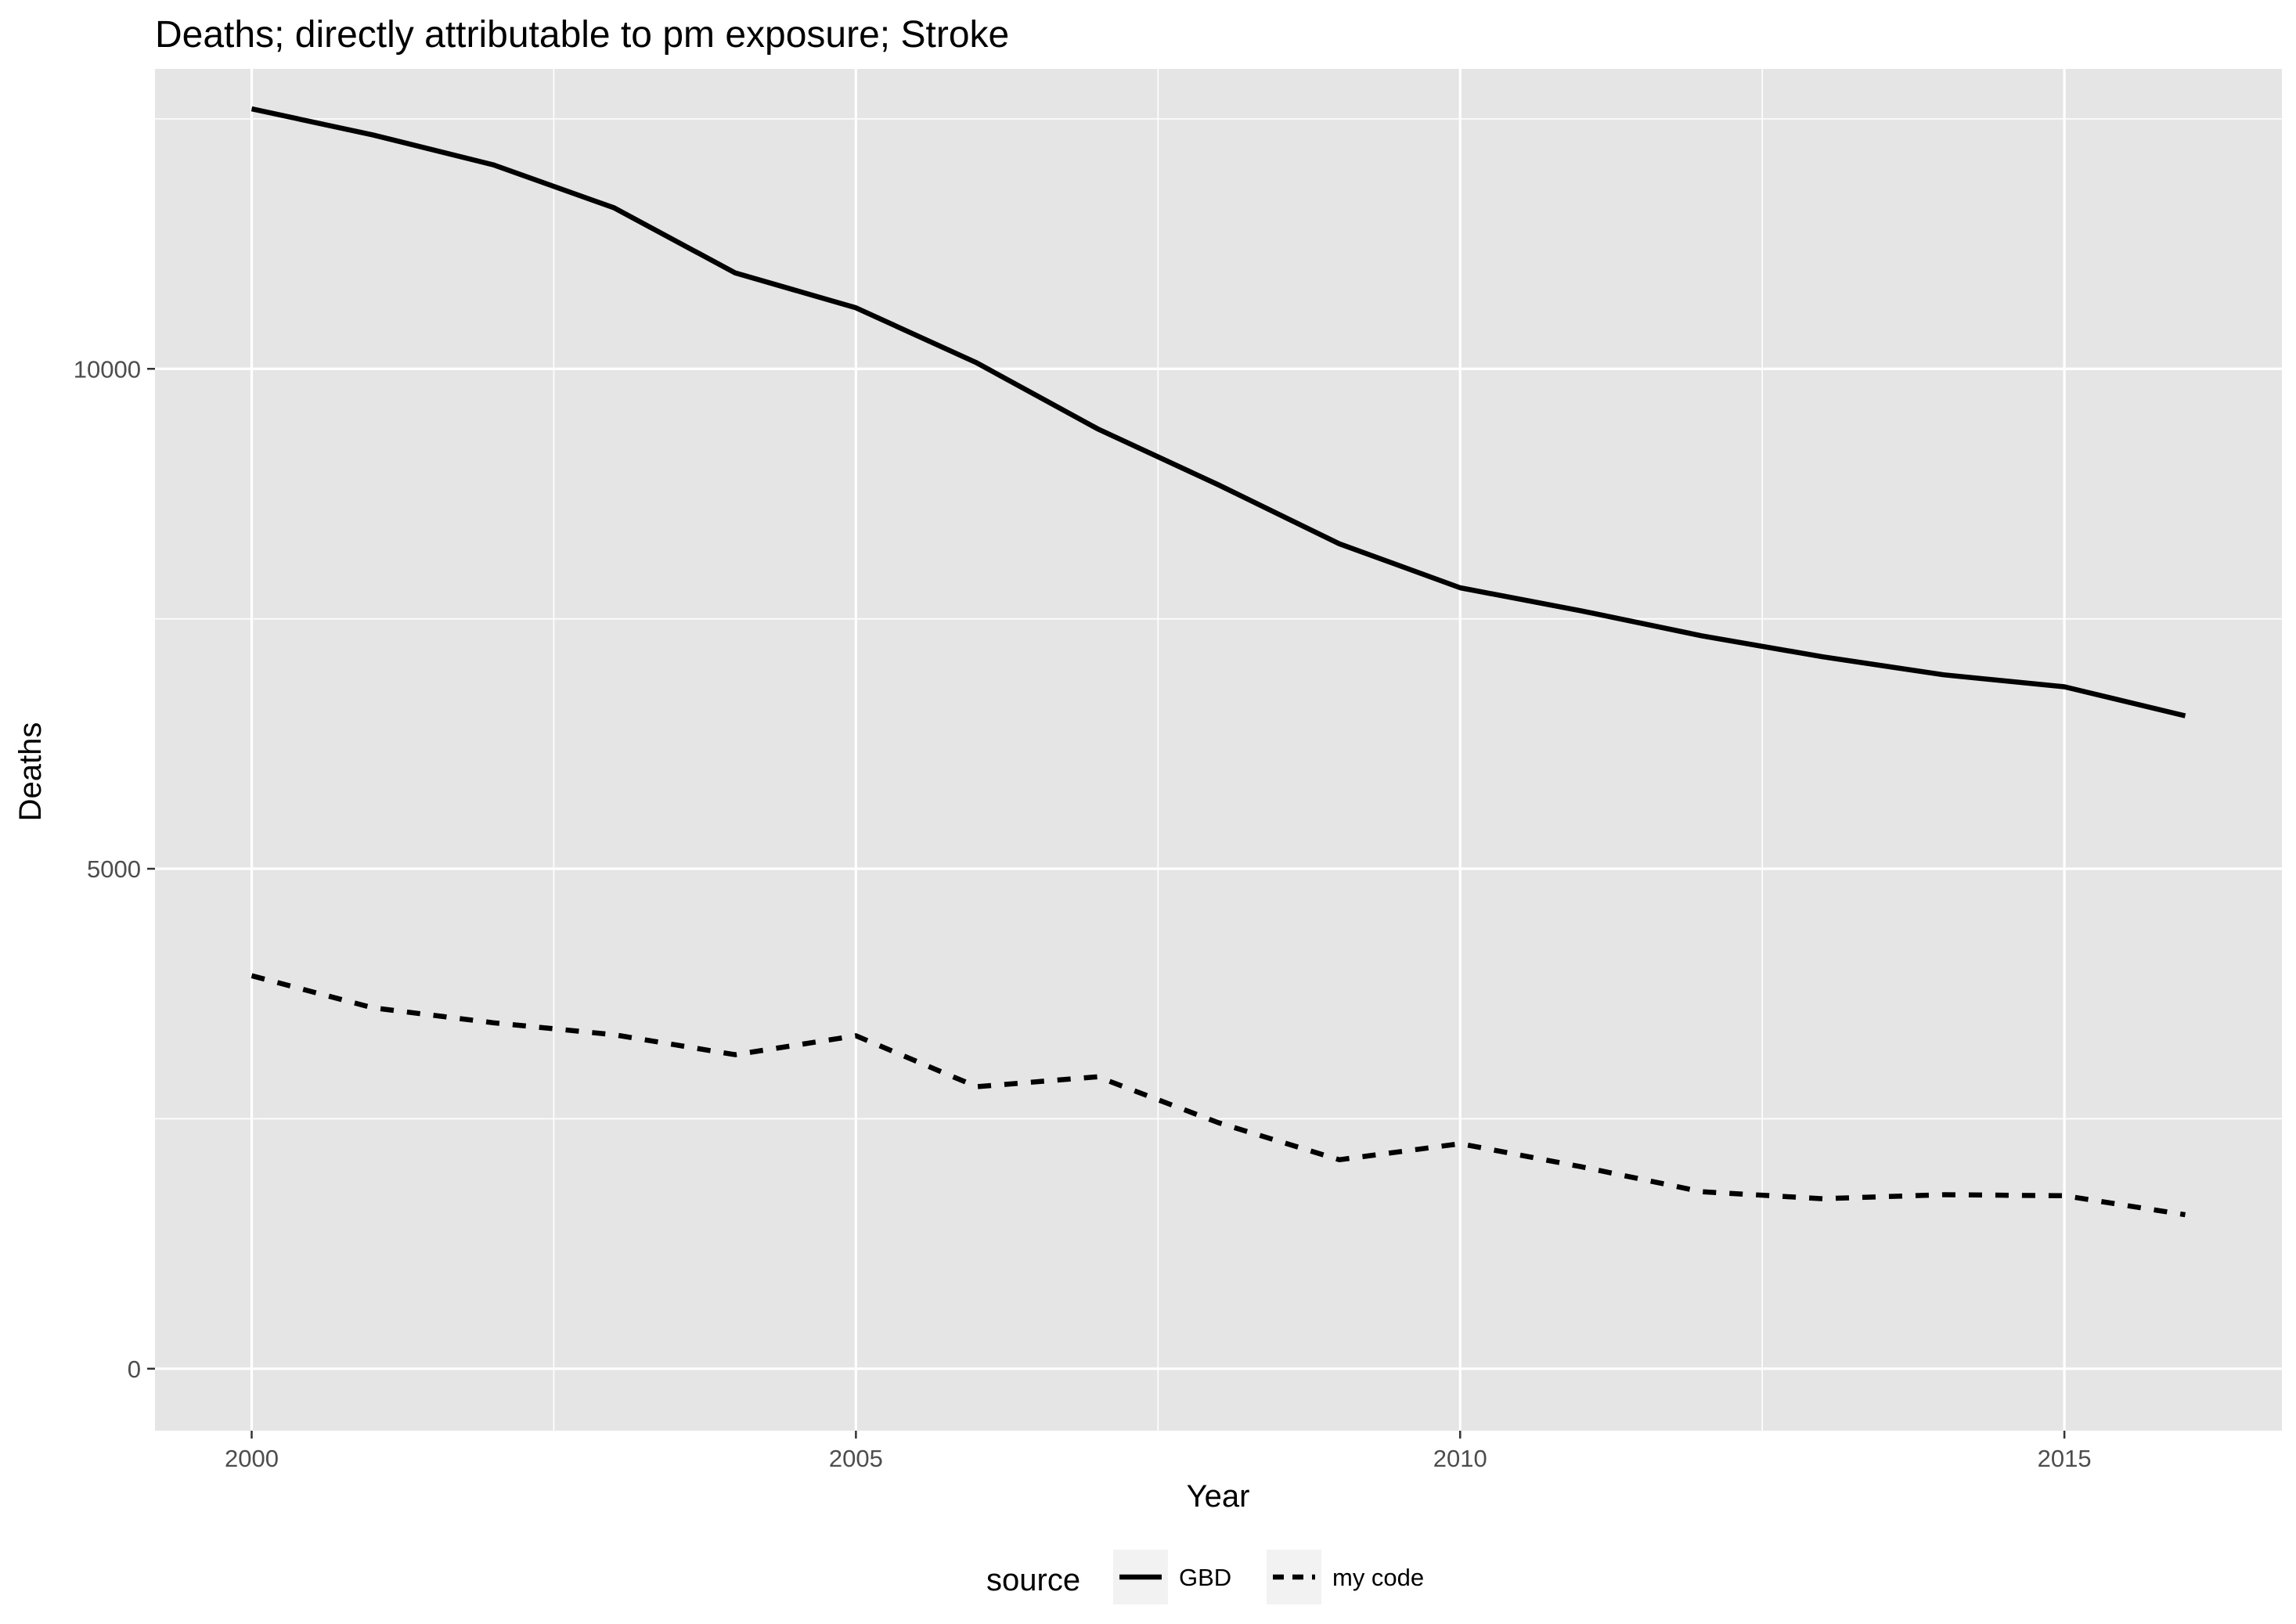 The width and height of the screenshot is (2296, 1624). I want to click on series-line-my-code, so click(1218, 1095).